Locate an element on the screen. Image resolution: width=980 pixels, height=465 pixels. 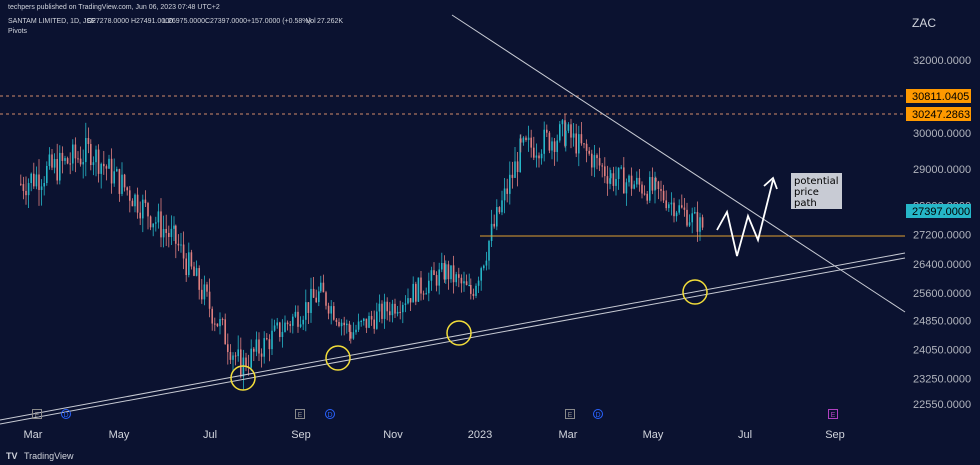
ohlc-c-label: C is located at coordinates (207, 21).